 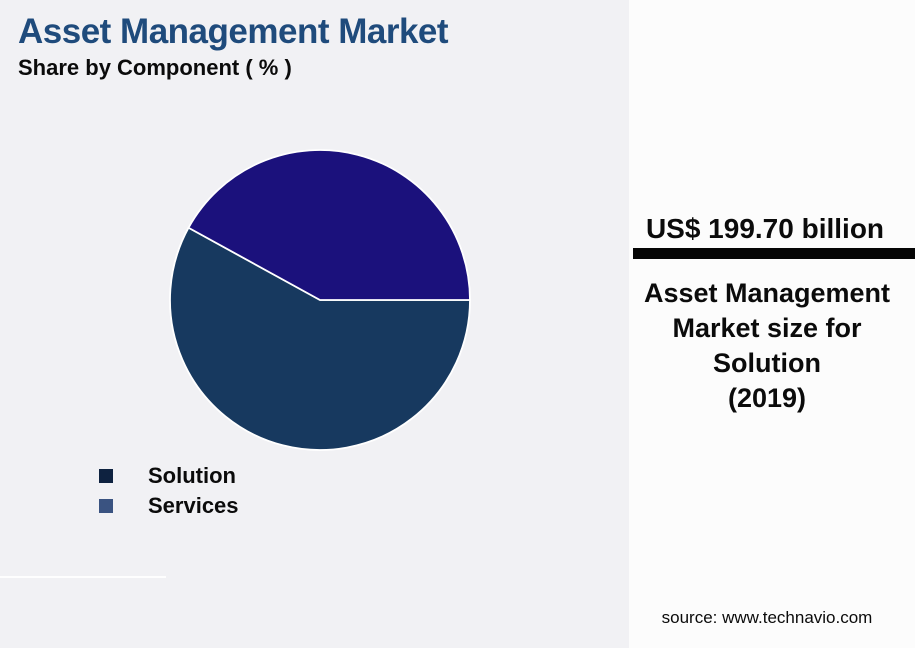 I want to click on legend-marker-solution-icon, so click(x=106, y=476).